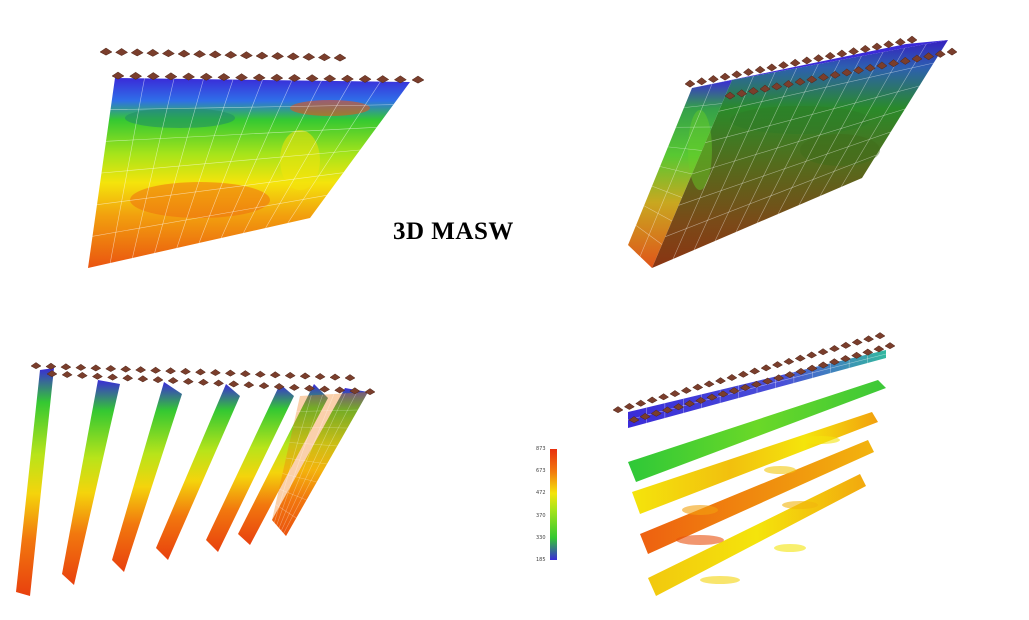 This screenshot has width=1029, height=620. I want to click on colorbar-tick-label: 330, so click(541, 537).